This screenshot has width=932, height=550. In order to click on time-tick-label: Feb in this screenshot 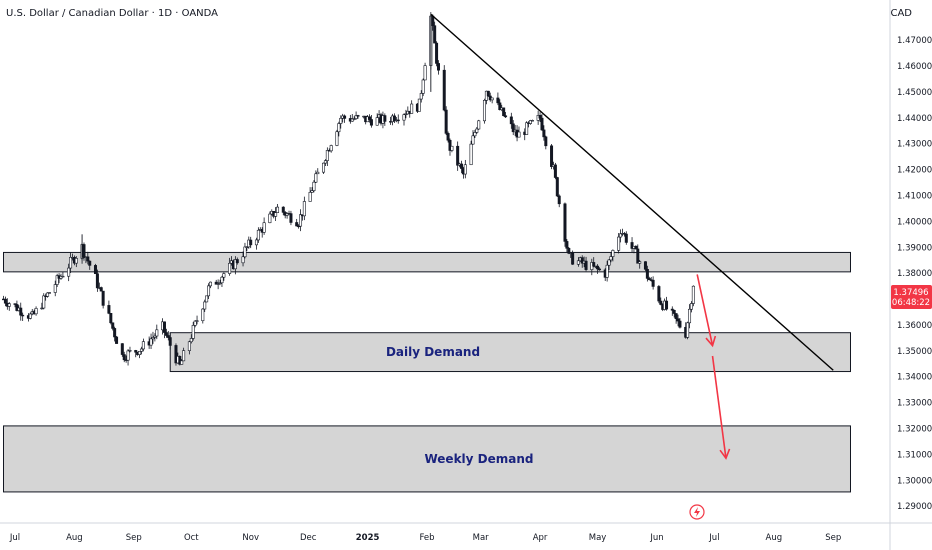, I will do `click(426, 538)`.